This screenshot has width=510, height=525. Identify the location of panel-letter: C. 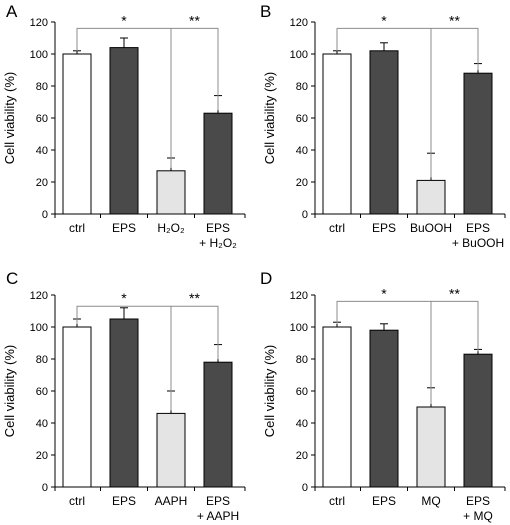
(12, 278).